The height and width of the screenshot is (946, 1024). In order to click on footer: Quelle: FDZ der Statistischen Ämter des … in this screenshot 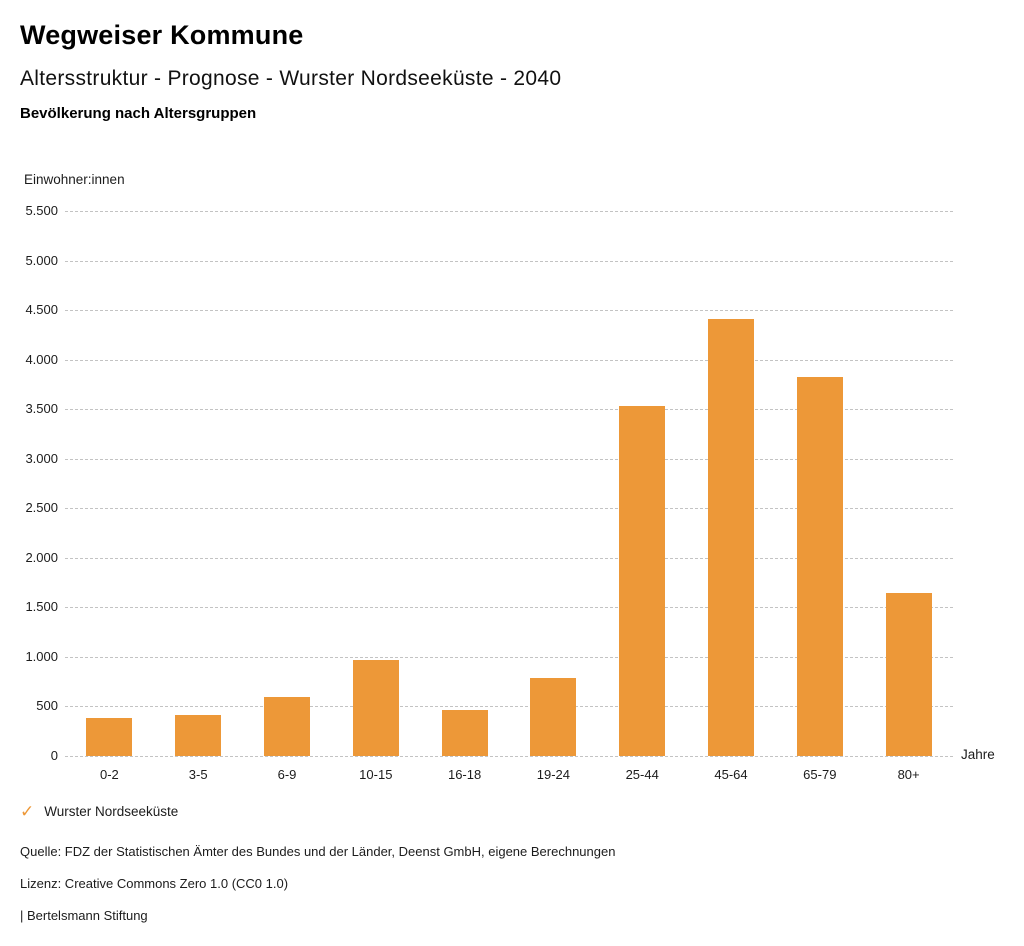, I will do `click(510, 892)`.